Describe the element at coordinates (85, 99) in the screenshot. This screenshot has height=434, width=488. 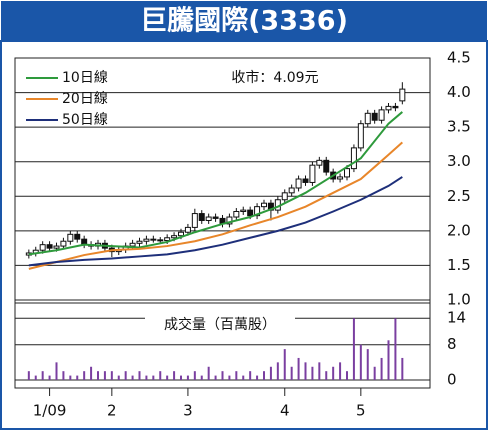
I see `legend-label: 20日線` at that location.